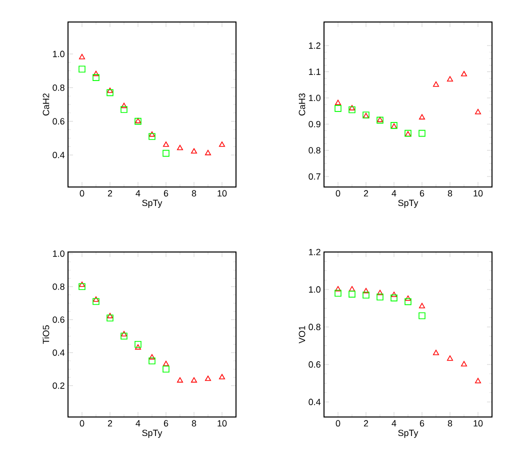 The width and height of the screenshot is (511, 461). Describe the element at coordinates (46, 334) in the screenshot. I see `y-axis-title: TiO5` at that location.